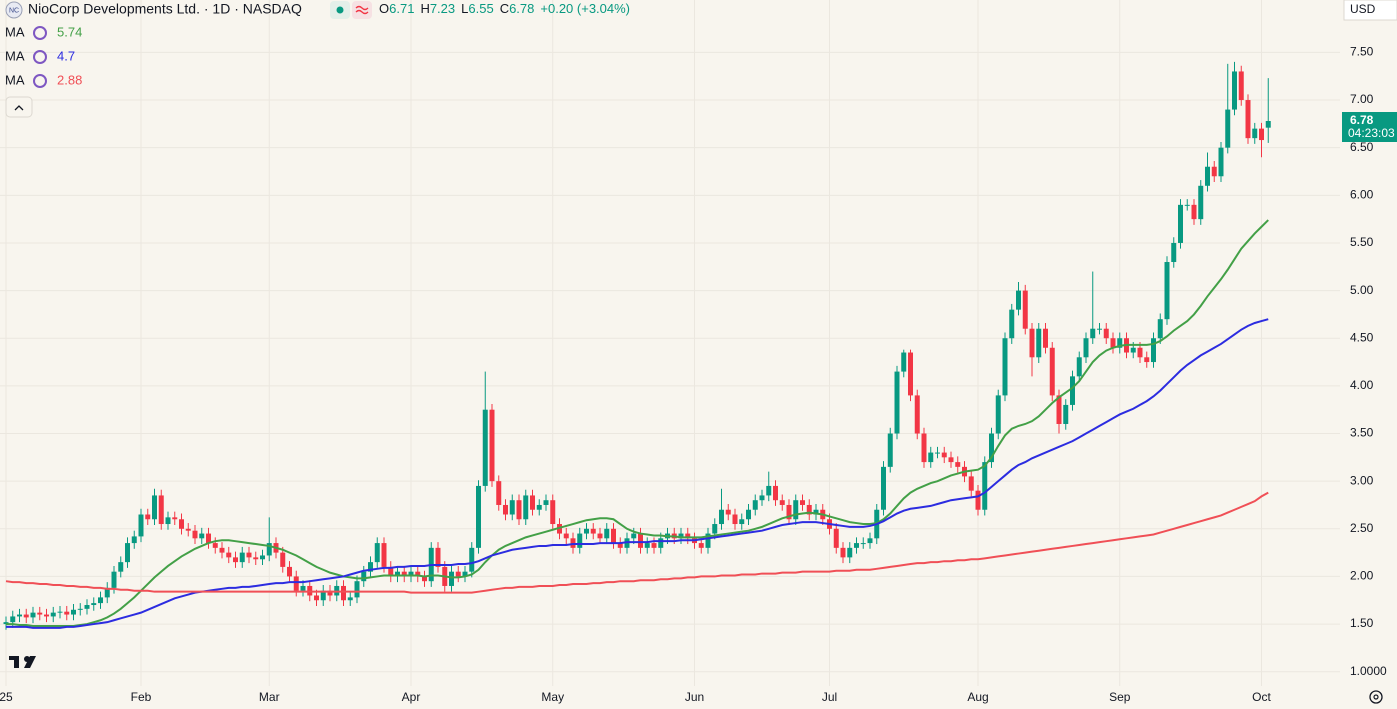 The height and width of the screenshot is (709, 1397). What do you see at coordinates (27, 659) in the screenshot?
I see `tv-logo-dot` at bounding box center [27, 659].